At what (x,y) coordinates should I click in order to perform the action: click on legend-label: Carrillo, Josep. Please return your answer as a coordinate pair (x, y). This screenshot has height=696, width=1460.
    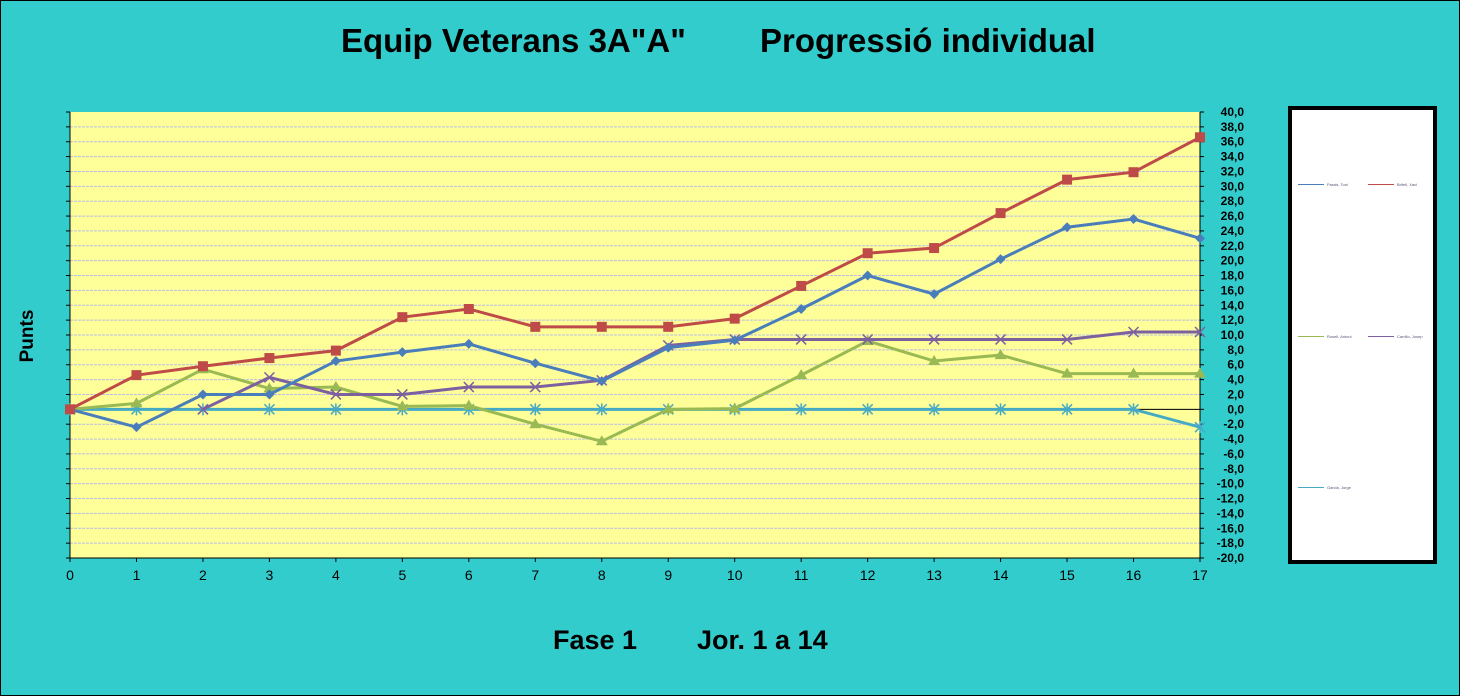
    Looking at the image, I should click on (1410, 336).